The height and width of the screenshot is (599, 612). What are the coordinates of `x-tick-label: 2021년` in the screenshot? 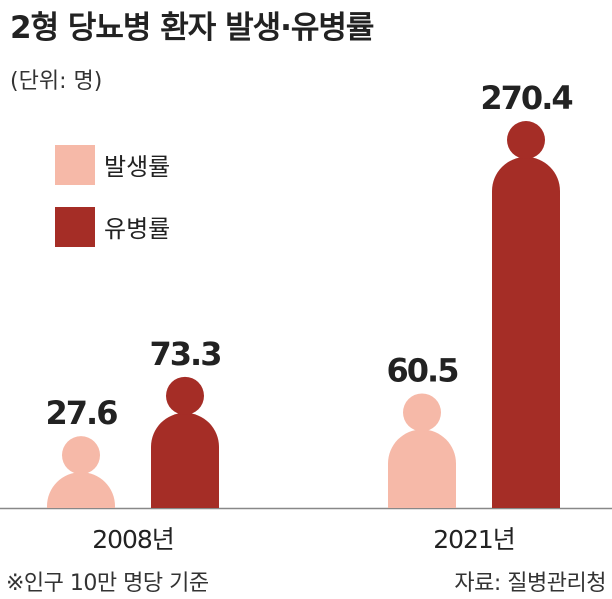 It's located at (474, 539).